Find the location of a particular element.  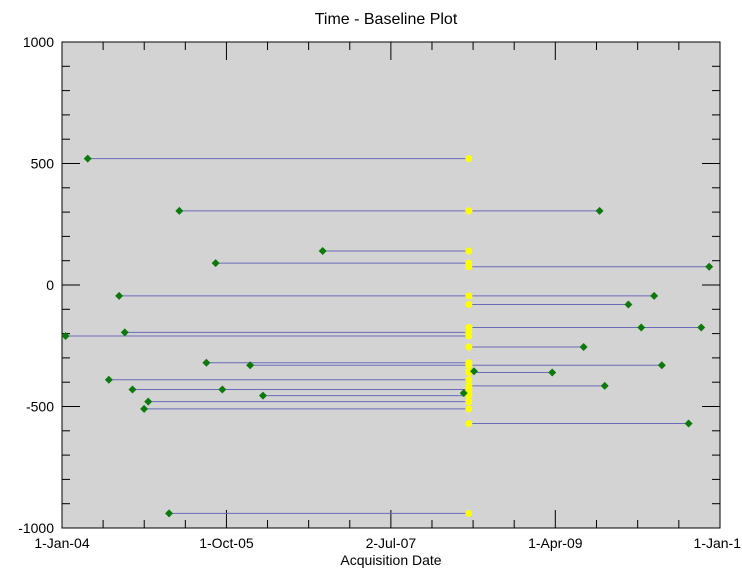

x-tick-label: 1-Oct-05 is located at coordinates (226, 543).